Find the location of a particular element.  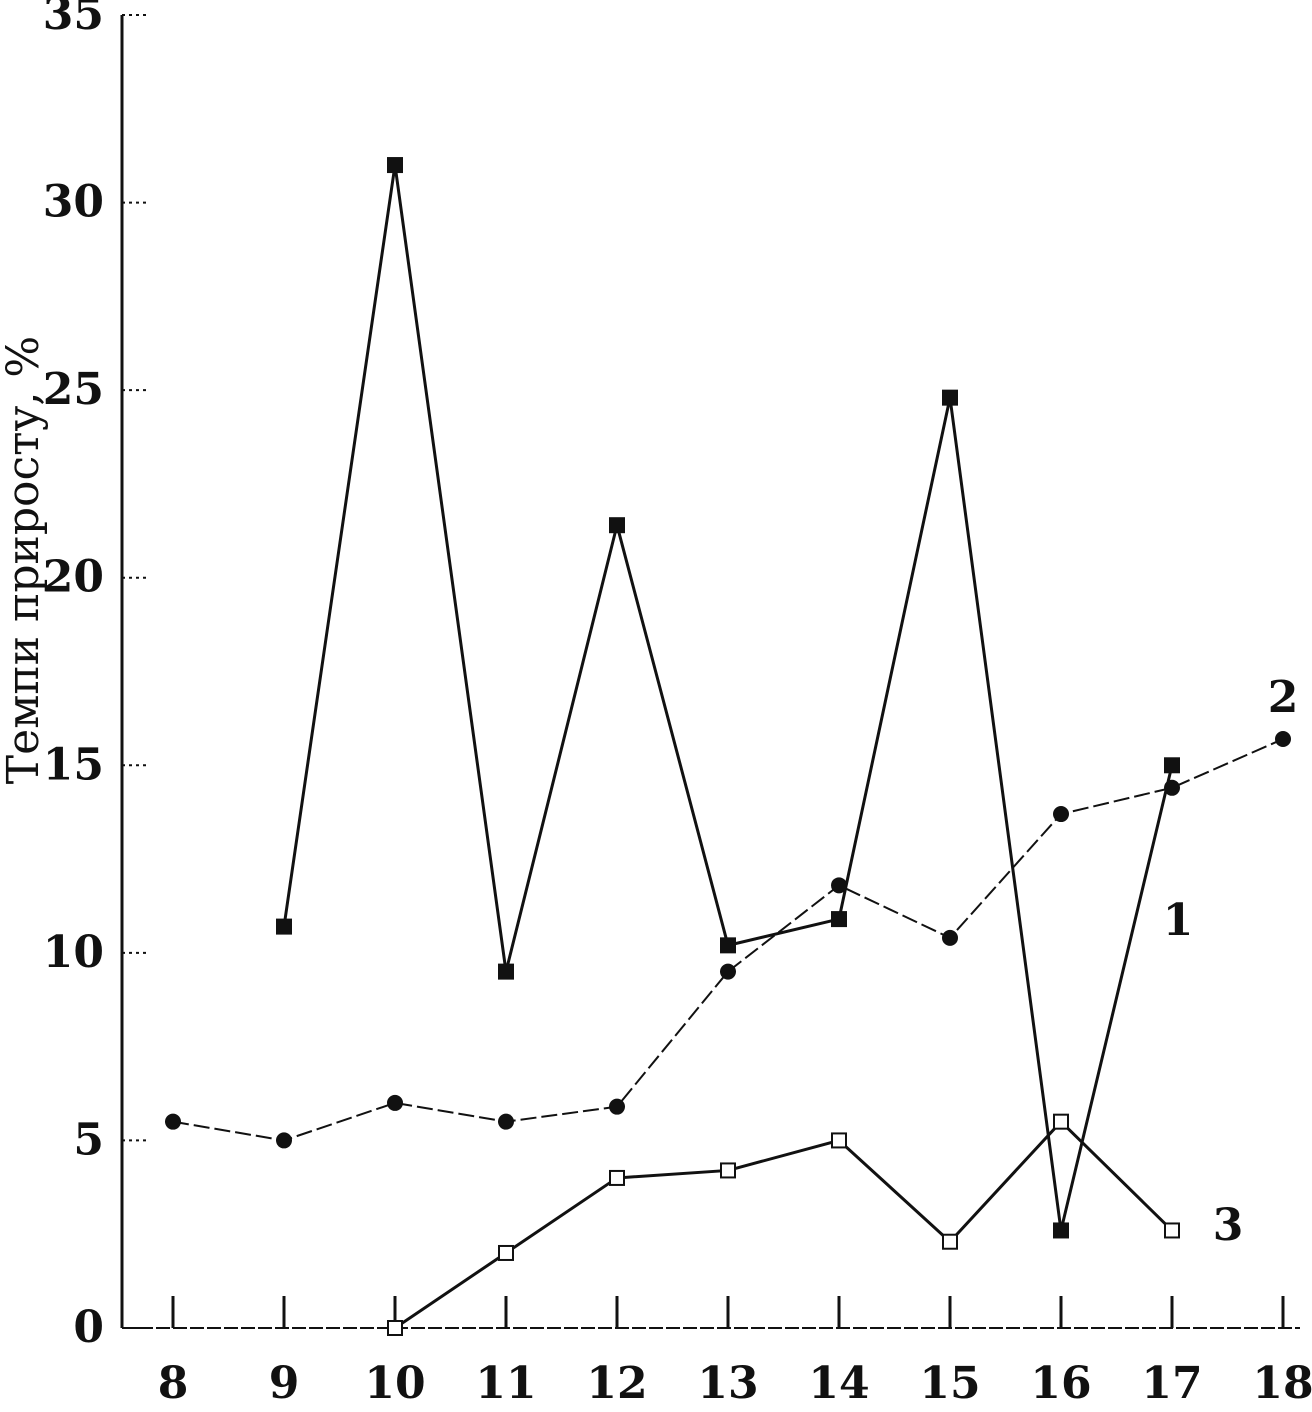

x-tick-label: 10 is located at coordinates (394, 1383).